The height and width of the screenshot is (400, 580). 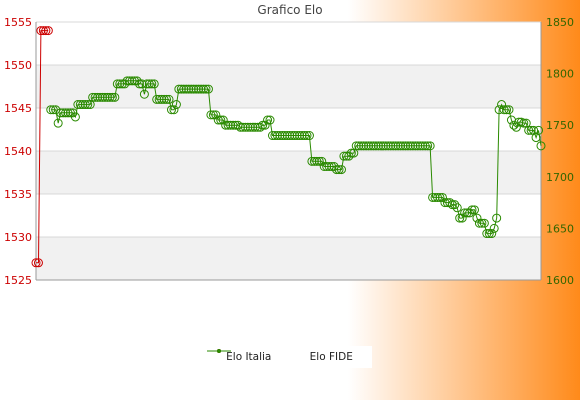 I want to click on y-left-tick-label: 1535, so click(x=18, y=194).